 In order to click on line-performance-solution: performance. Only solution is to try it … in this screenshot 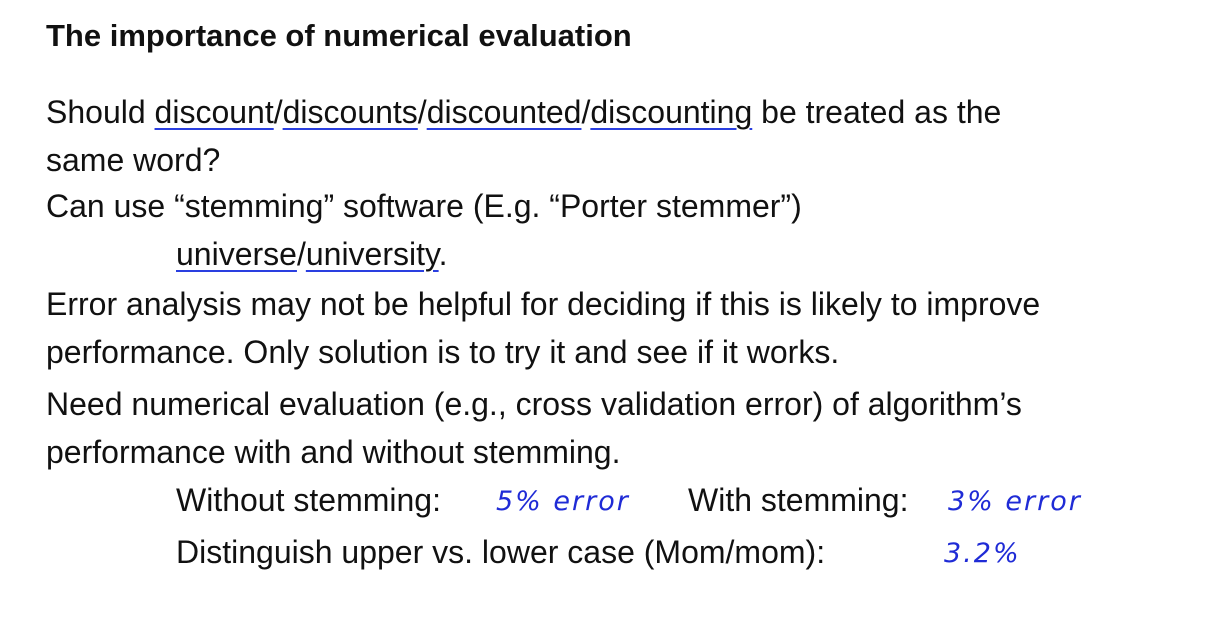, I will do `click(443, 352)`.